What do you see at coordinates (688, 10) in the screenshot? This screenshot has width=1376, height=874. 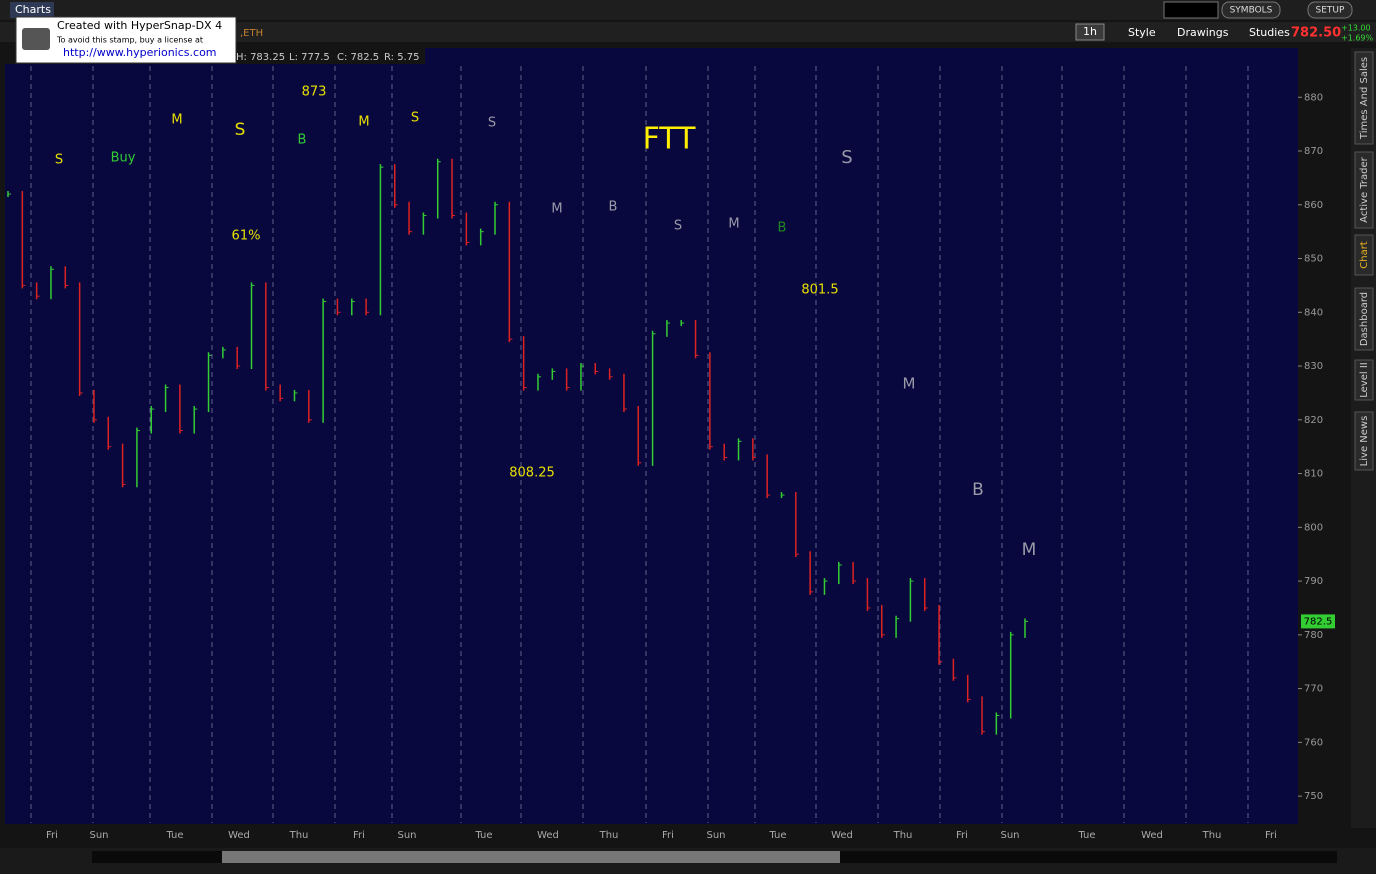 I see `title-bar` at bounding box center [688, 10].